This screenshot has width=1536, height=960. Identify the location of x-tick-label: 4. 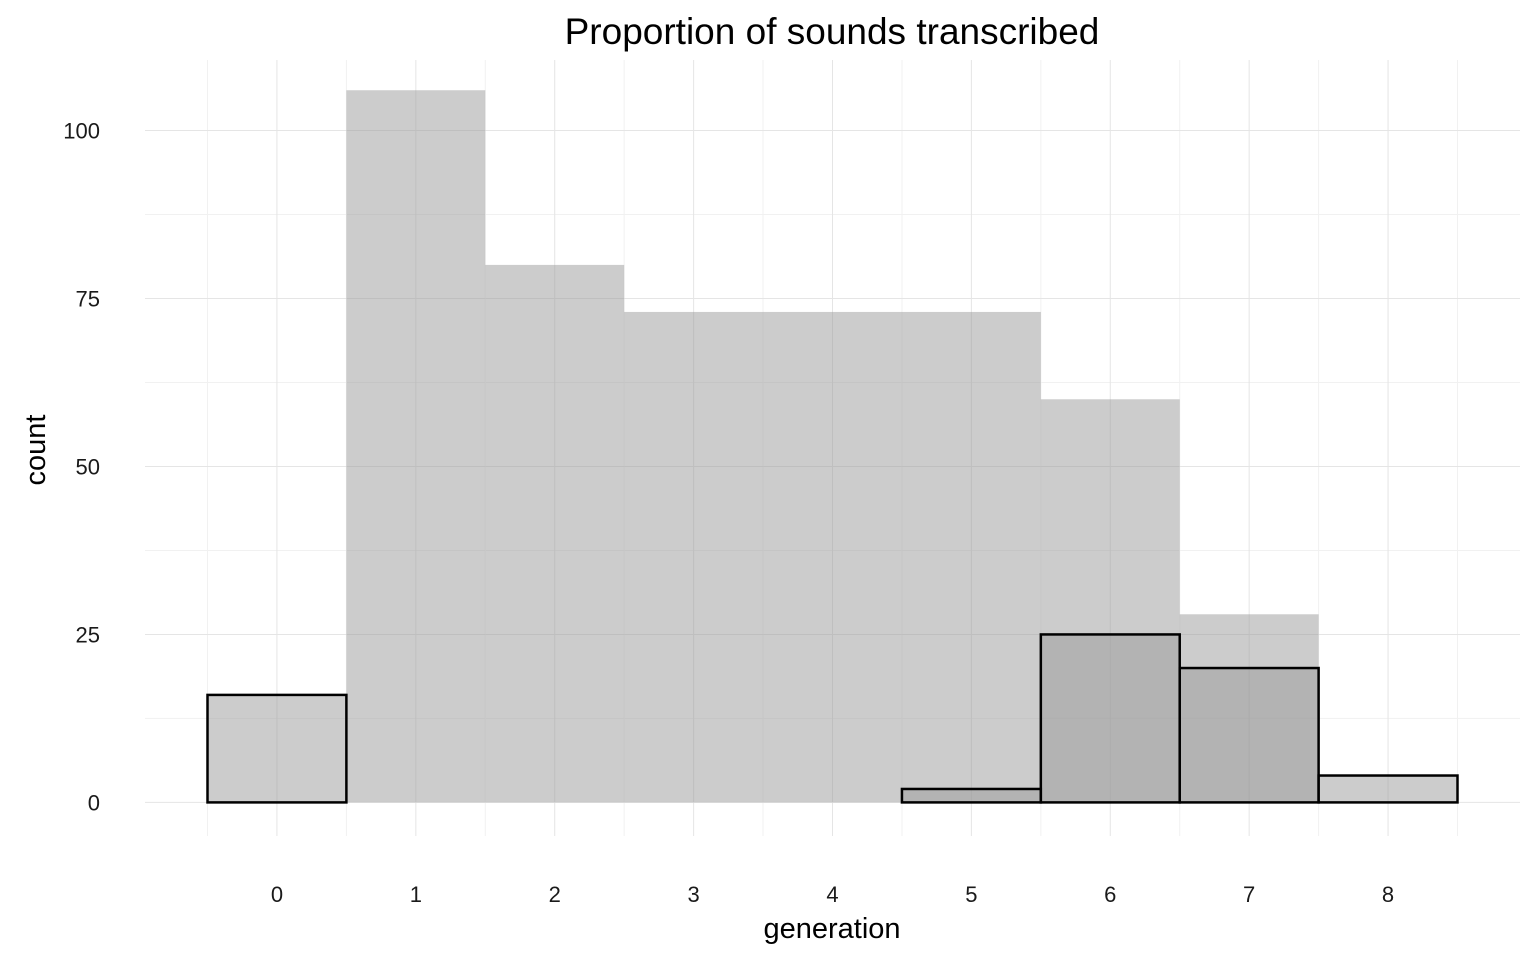
(832, 894).